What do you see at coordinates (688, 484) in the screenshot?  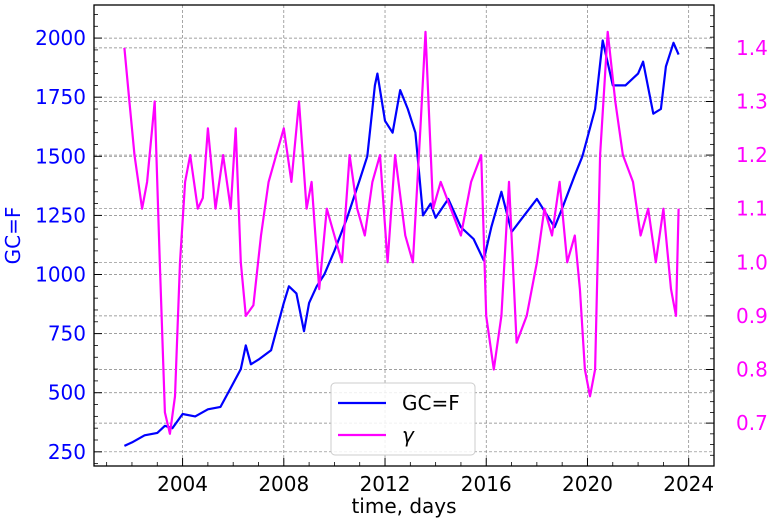 I see `x-tick-label: 2024` at bounding box center [688, 484].